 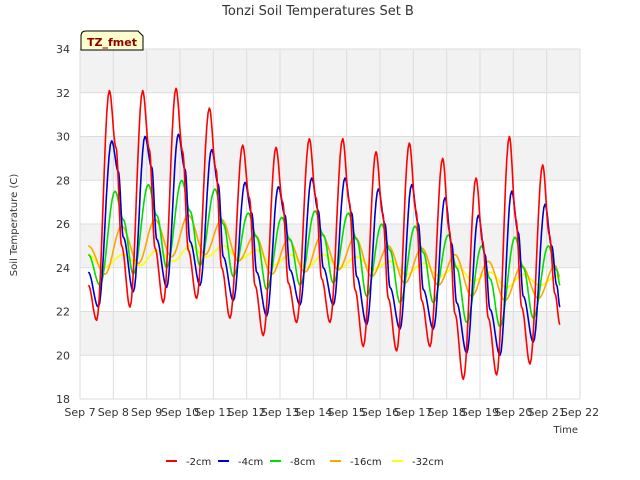 I want to click on legend-label: -8cm, so click(x=302, y=462).